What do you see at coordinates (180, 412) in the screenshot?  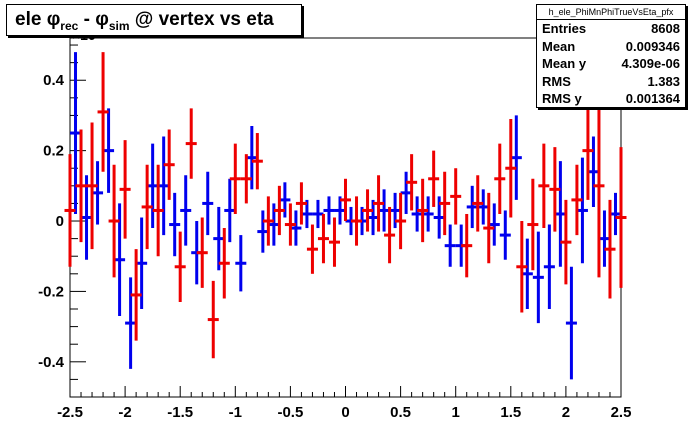 I see `x-tick-label: -1.5` at bounding box center [180, 412].